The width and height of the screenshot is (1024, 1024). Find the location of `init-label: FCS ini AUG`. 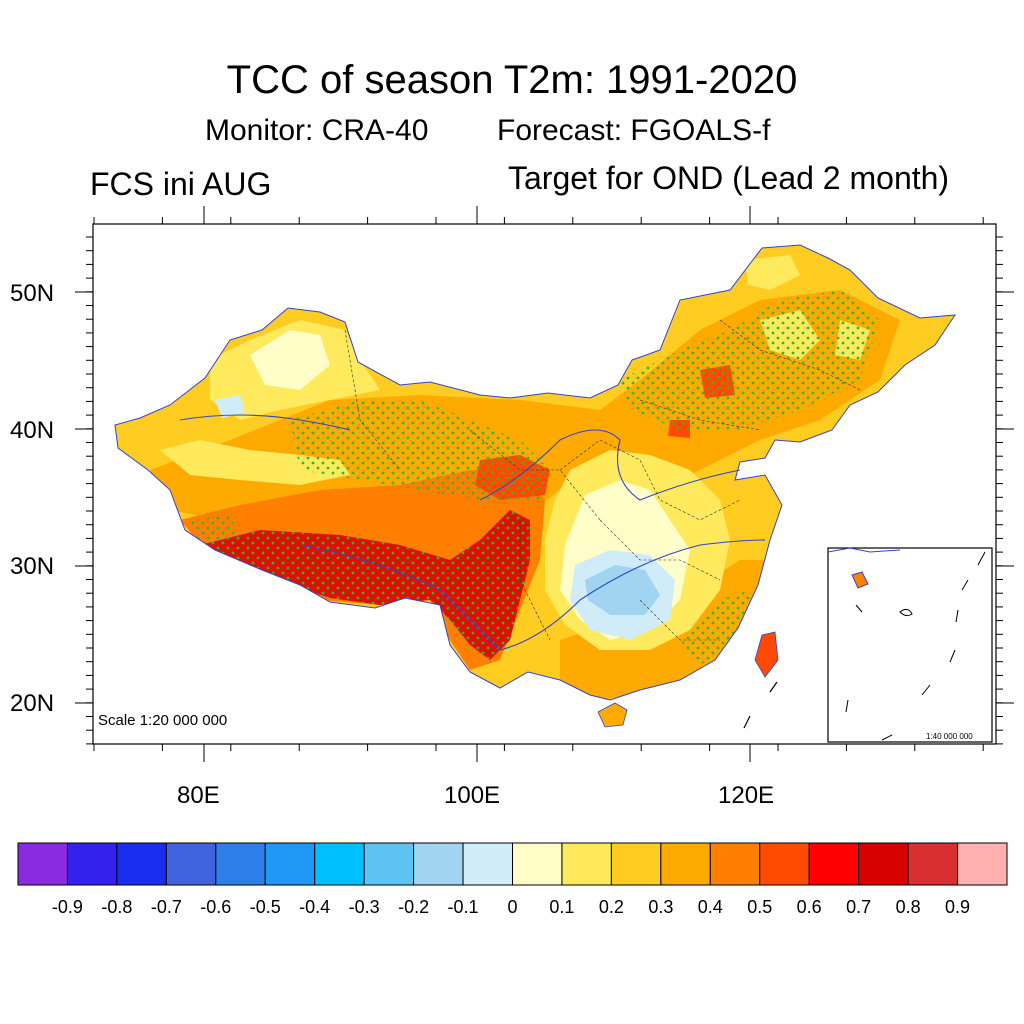

init-label: FCS ini AUG is located at coordinates (181, 184).